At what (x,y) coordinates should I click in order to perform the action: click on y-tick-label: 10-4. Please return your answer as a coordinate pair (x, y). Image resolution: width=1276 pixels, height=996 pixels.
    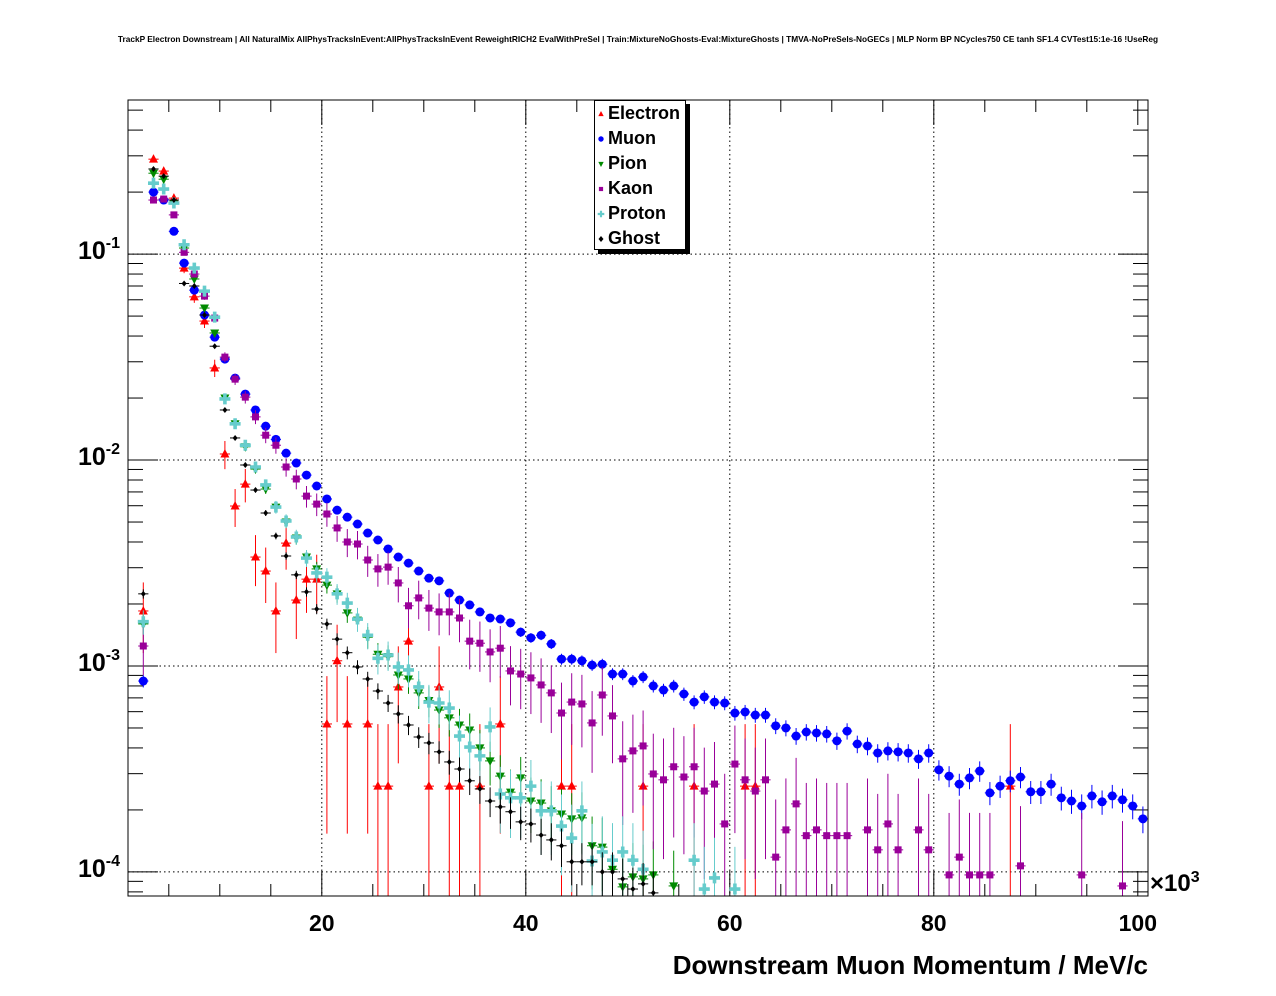
    Looking at the image, I should click on (90, 868).